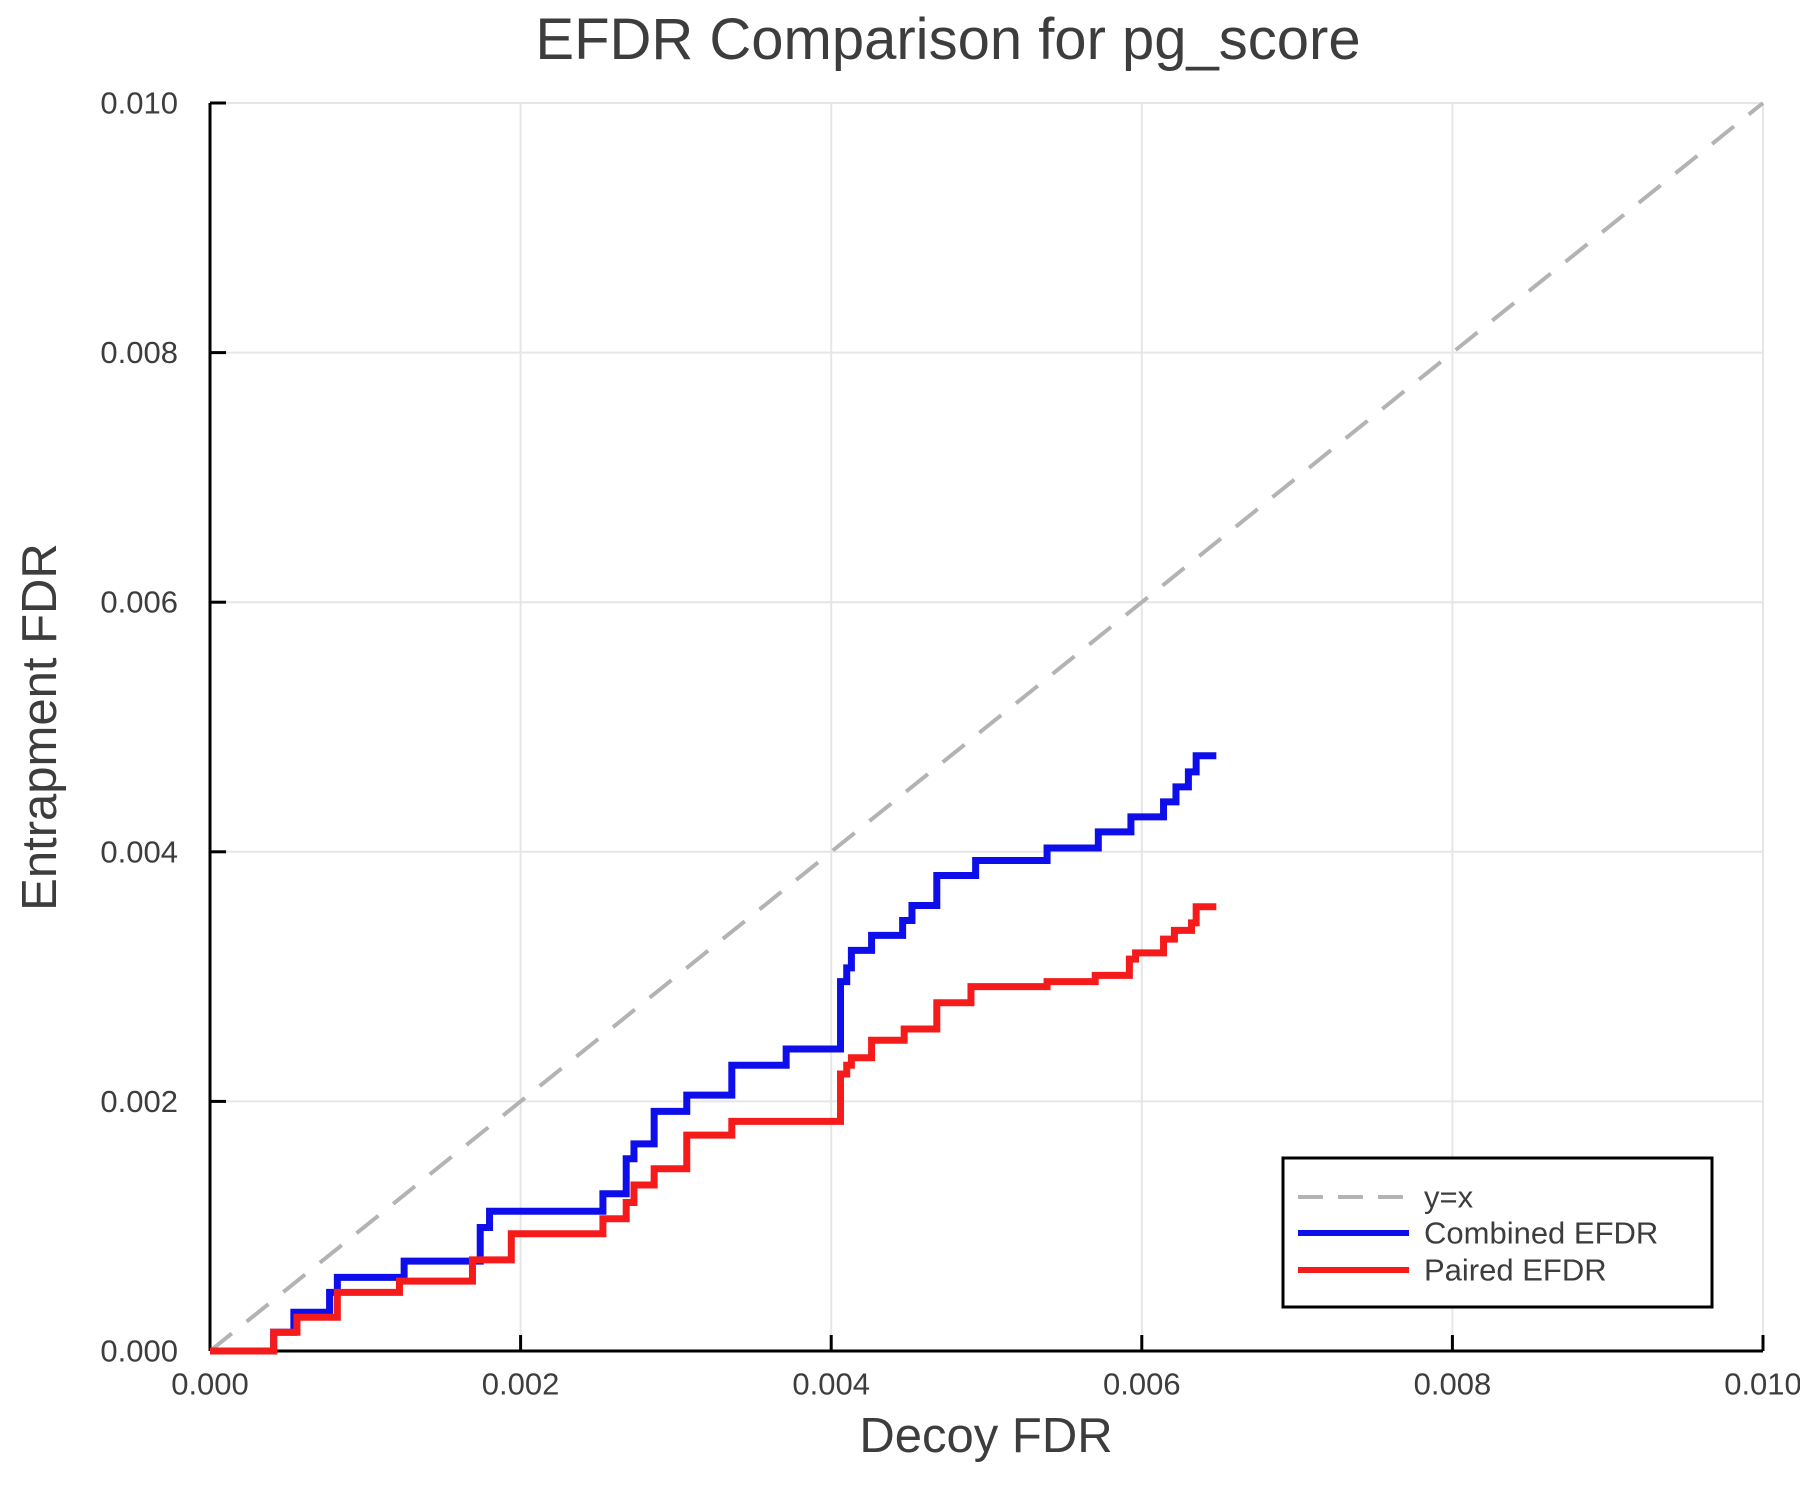 This screenshot has width=1800, height=1500. What do you see at coordinates (139, 851) in the screenshot?
I see `y-tick-label: 0.004` at bounding box center [139, 851].